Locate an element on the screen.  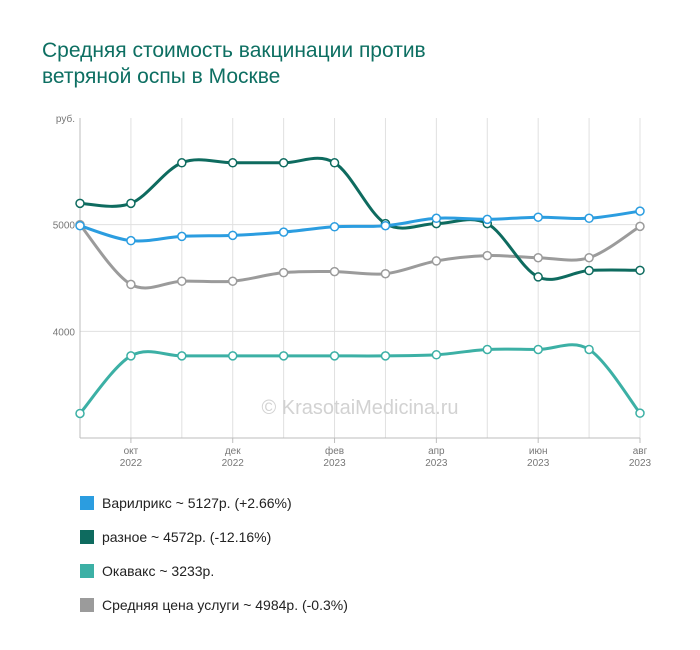
legend-label: разное ~ 4572р. (-12.16%) is located at coordinates (187, 537).